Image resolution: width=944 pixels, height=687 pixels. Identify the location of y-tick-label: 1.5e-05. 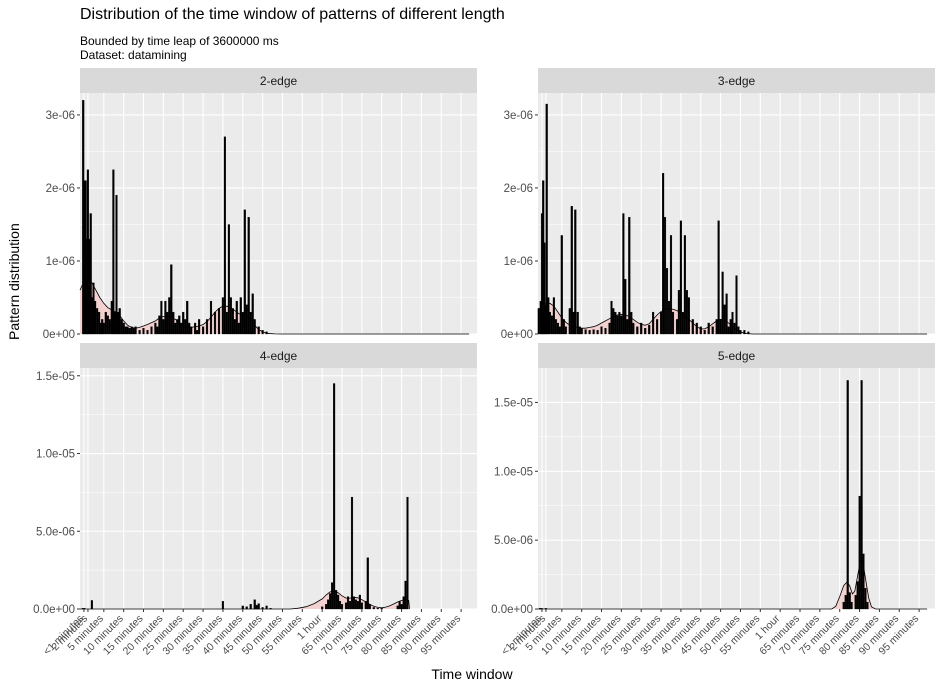
(55, 377).